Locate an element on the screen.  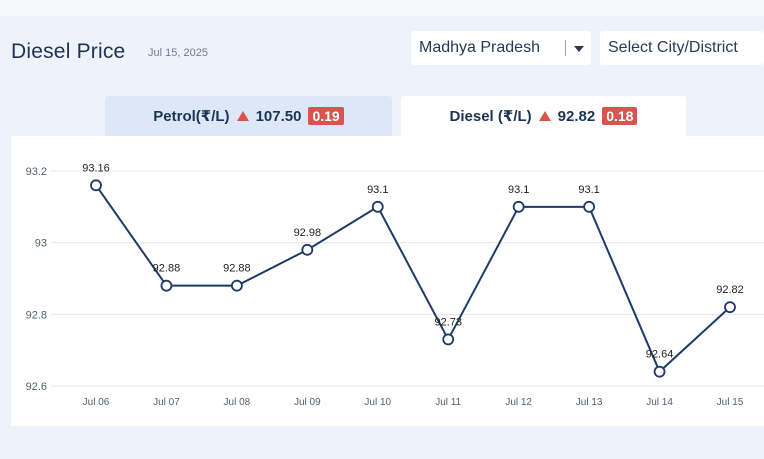
x-tick-label: Jul 09 is located at coordinates (307, 402).